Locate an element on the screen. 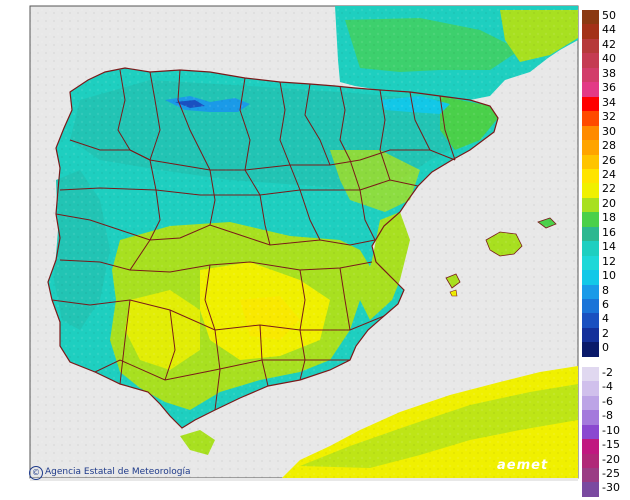 Image resolution: width=630 pixels, height=500 pixels. legend-item: 50 is located at coordinates (602, 17).